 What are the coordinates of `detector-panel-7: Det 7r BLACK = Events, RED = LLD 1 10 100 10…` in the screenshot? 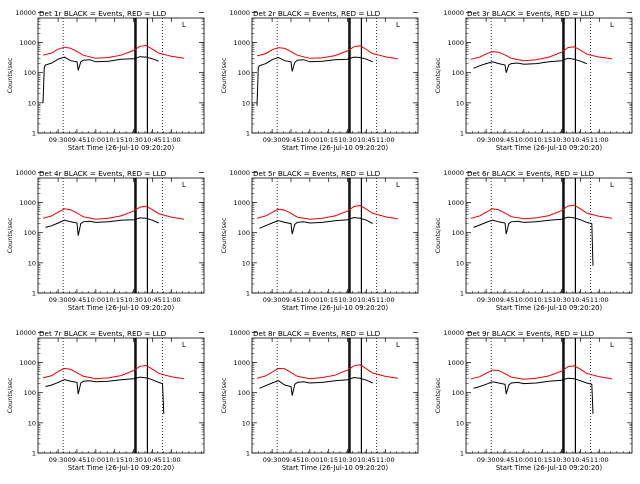 It's located at (105, 400).